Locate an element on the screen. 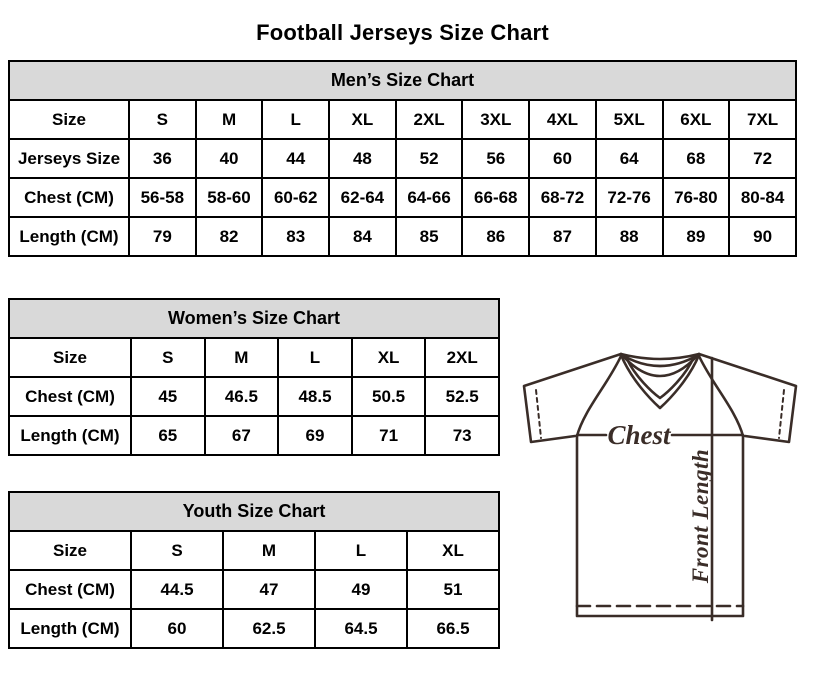 This screenshot has width=816, height=675. table-cell: 76-80 is located at coordinates (696, 197).